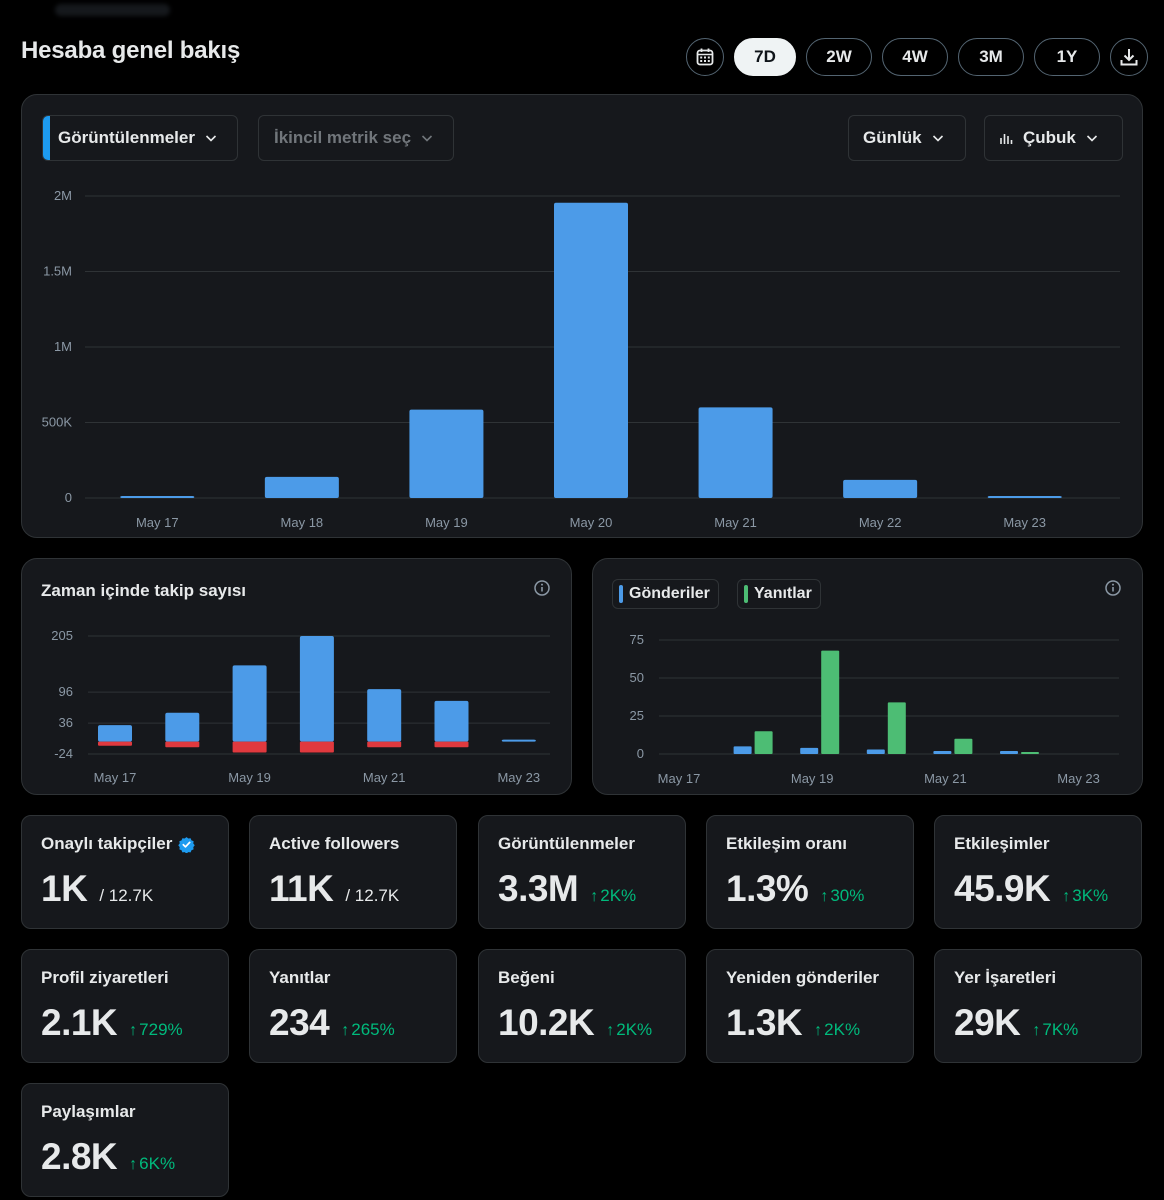 This screenshot has width=1164, height=1200. I want to click on metric-card-yeniden-g-nderiler: Yeniden gönderiler 1.3K ↑ 2K%, so click(810, 1006).